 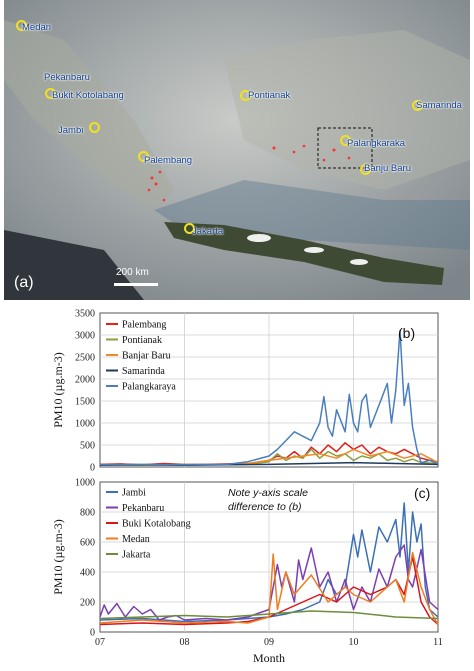 I want to click on city-label-jakarta: Jakarta, so click(x=208, y=231).